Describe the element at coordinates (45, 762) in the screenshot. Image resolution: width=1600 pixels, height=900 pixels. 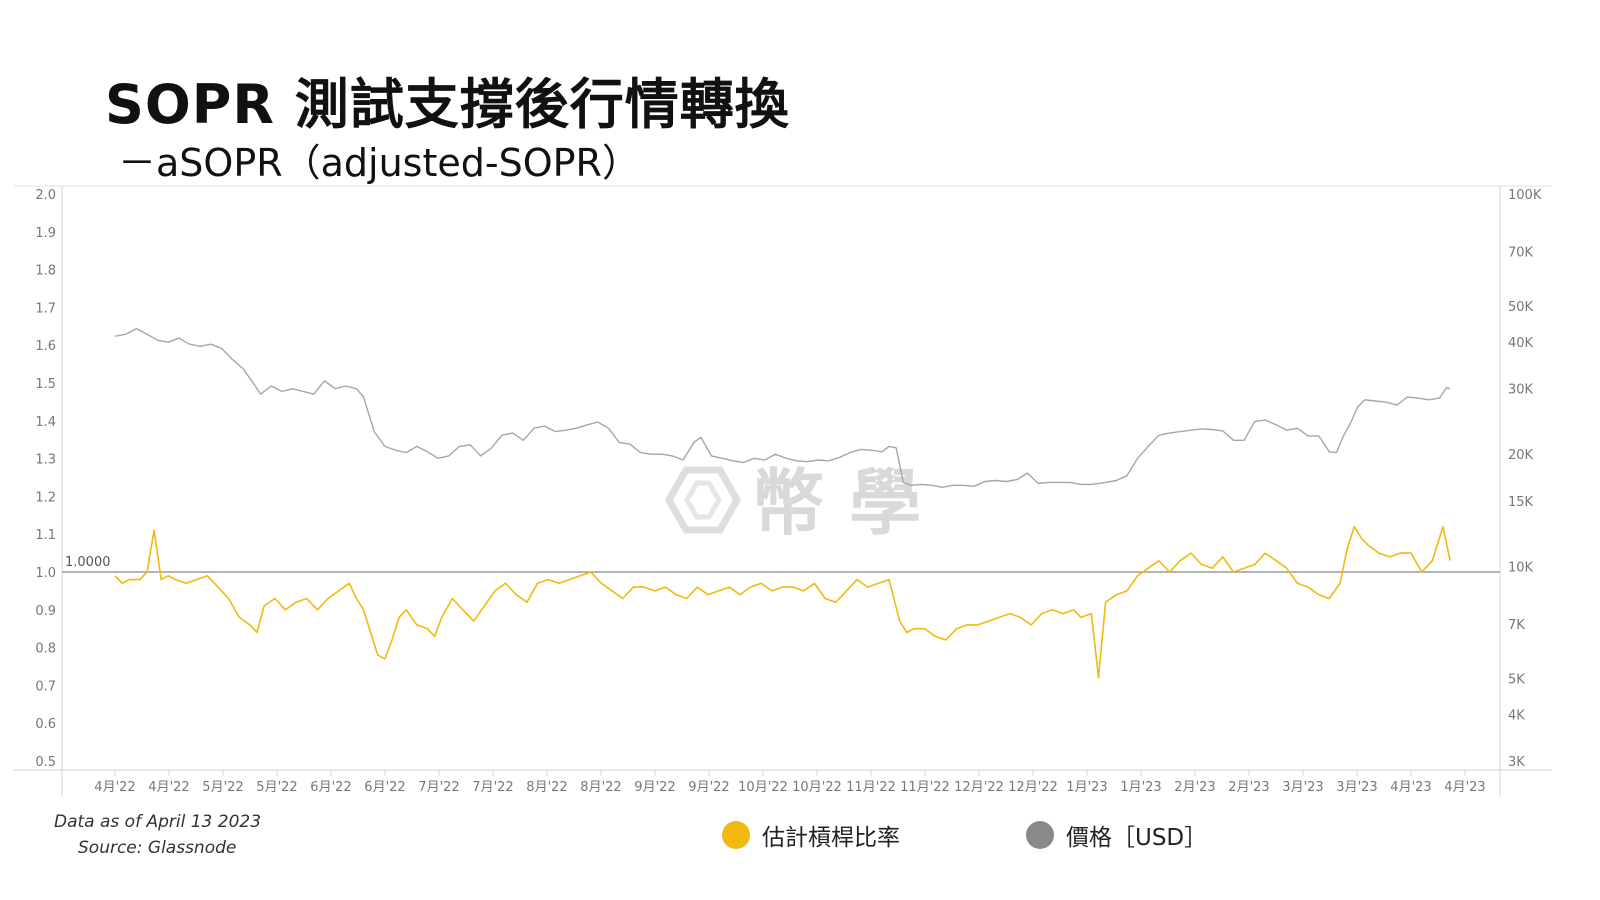
I see `left-tick-label: 0.5` at that location.